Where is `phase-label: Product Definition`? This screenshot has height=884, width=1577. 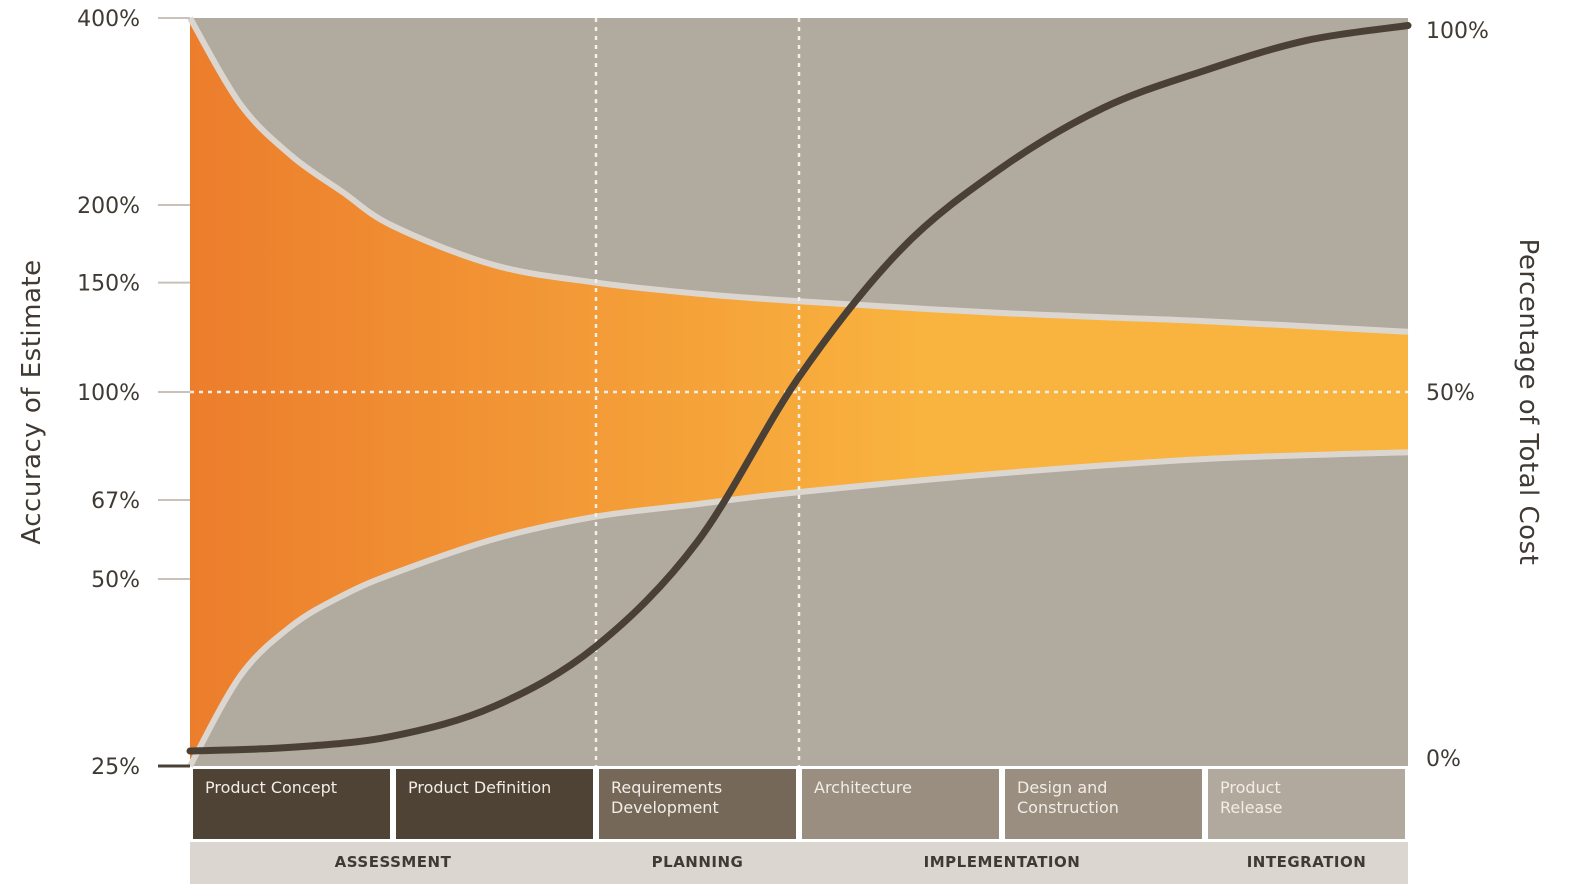
phase-label: Product Definition is located at coordinates (479, 787).